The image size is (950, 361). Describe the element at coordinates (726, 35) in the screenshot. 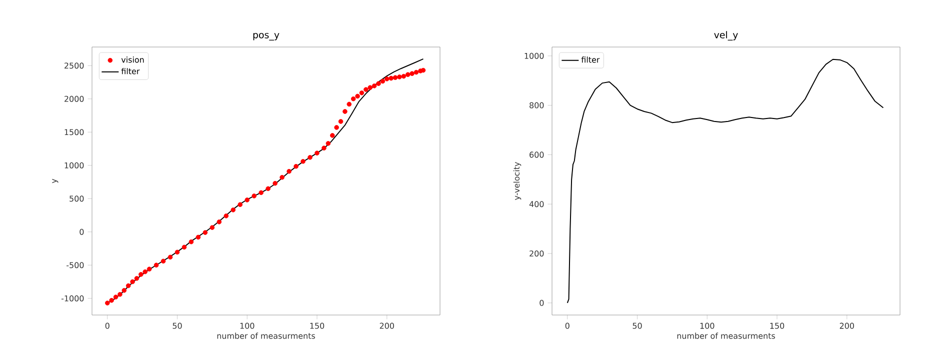

I see `chart-title: vel_y` at that location.